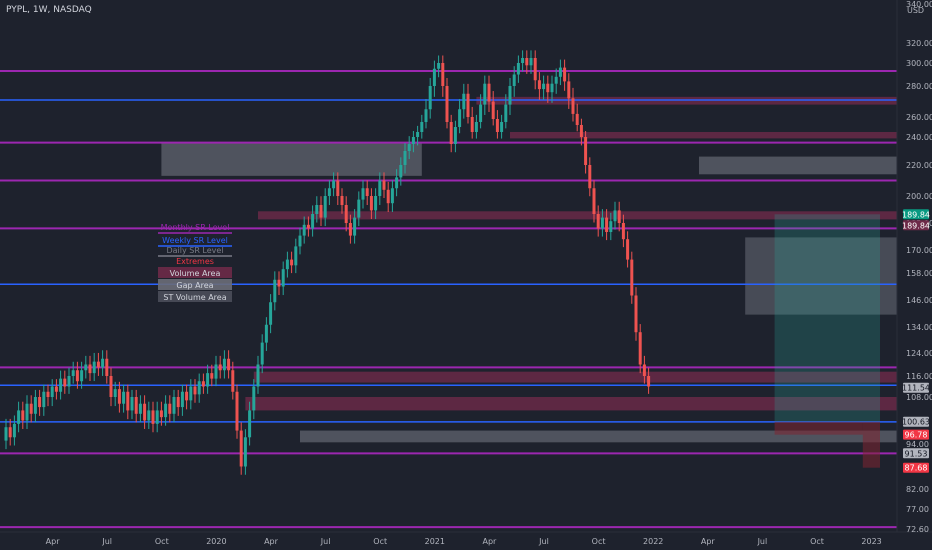 This screenshot has width=932, height=550. Describe the element at coordinates (916, 453) in the screenshot. I see `price-tag: 91.53` at that location.